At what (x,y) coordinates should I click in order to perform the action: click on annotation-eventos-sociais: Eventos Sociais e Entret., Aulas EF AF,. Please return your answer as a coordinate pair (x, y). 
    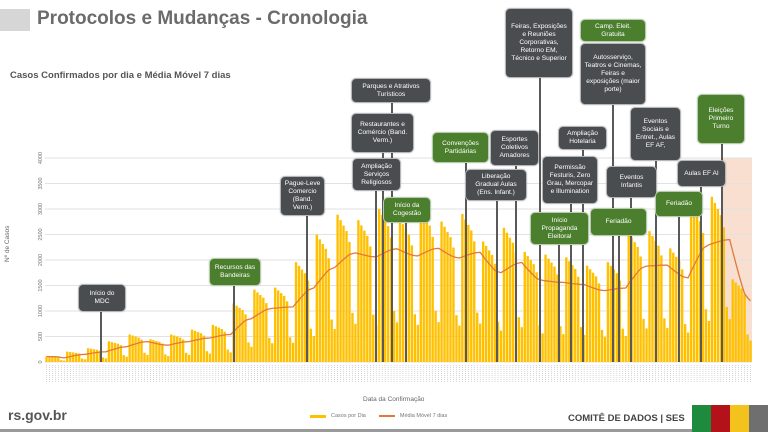
    Looking at the image, I should click on (655, 134).